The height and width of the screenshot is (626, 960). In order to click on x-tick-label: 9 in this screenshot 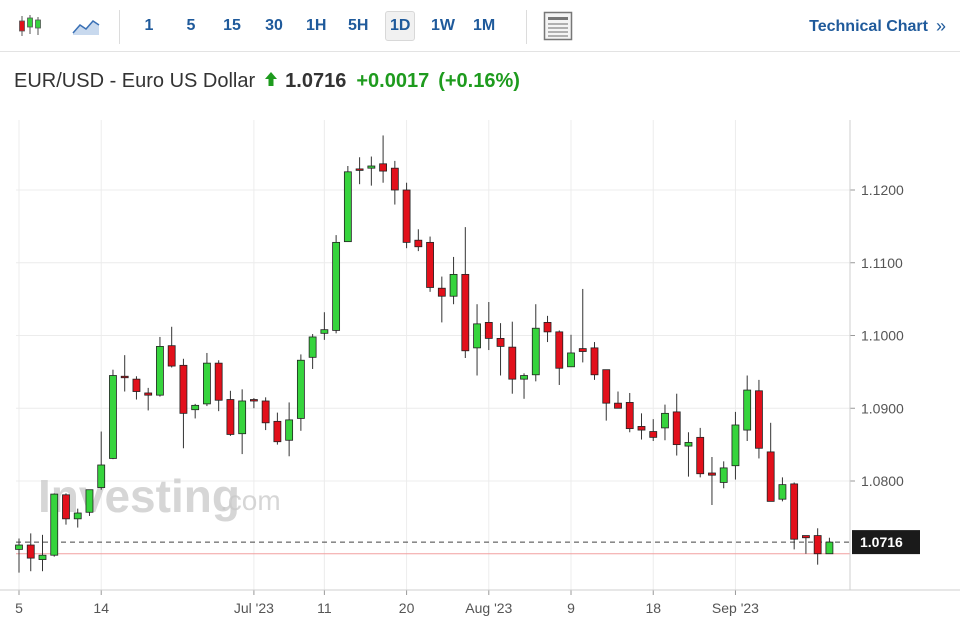, I will do `click(571, 608)`.